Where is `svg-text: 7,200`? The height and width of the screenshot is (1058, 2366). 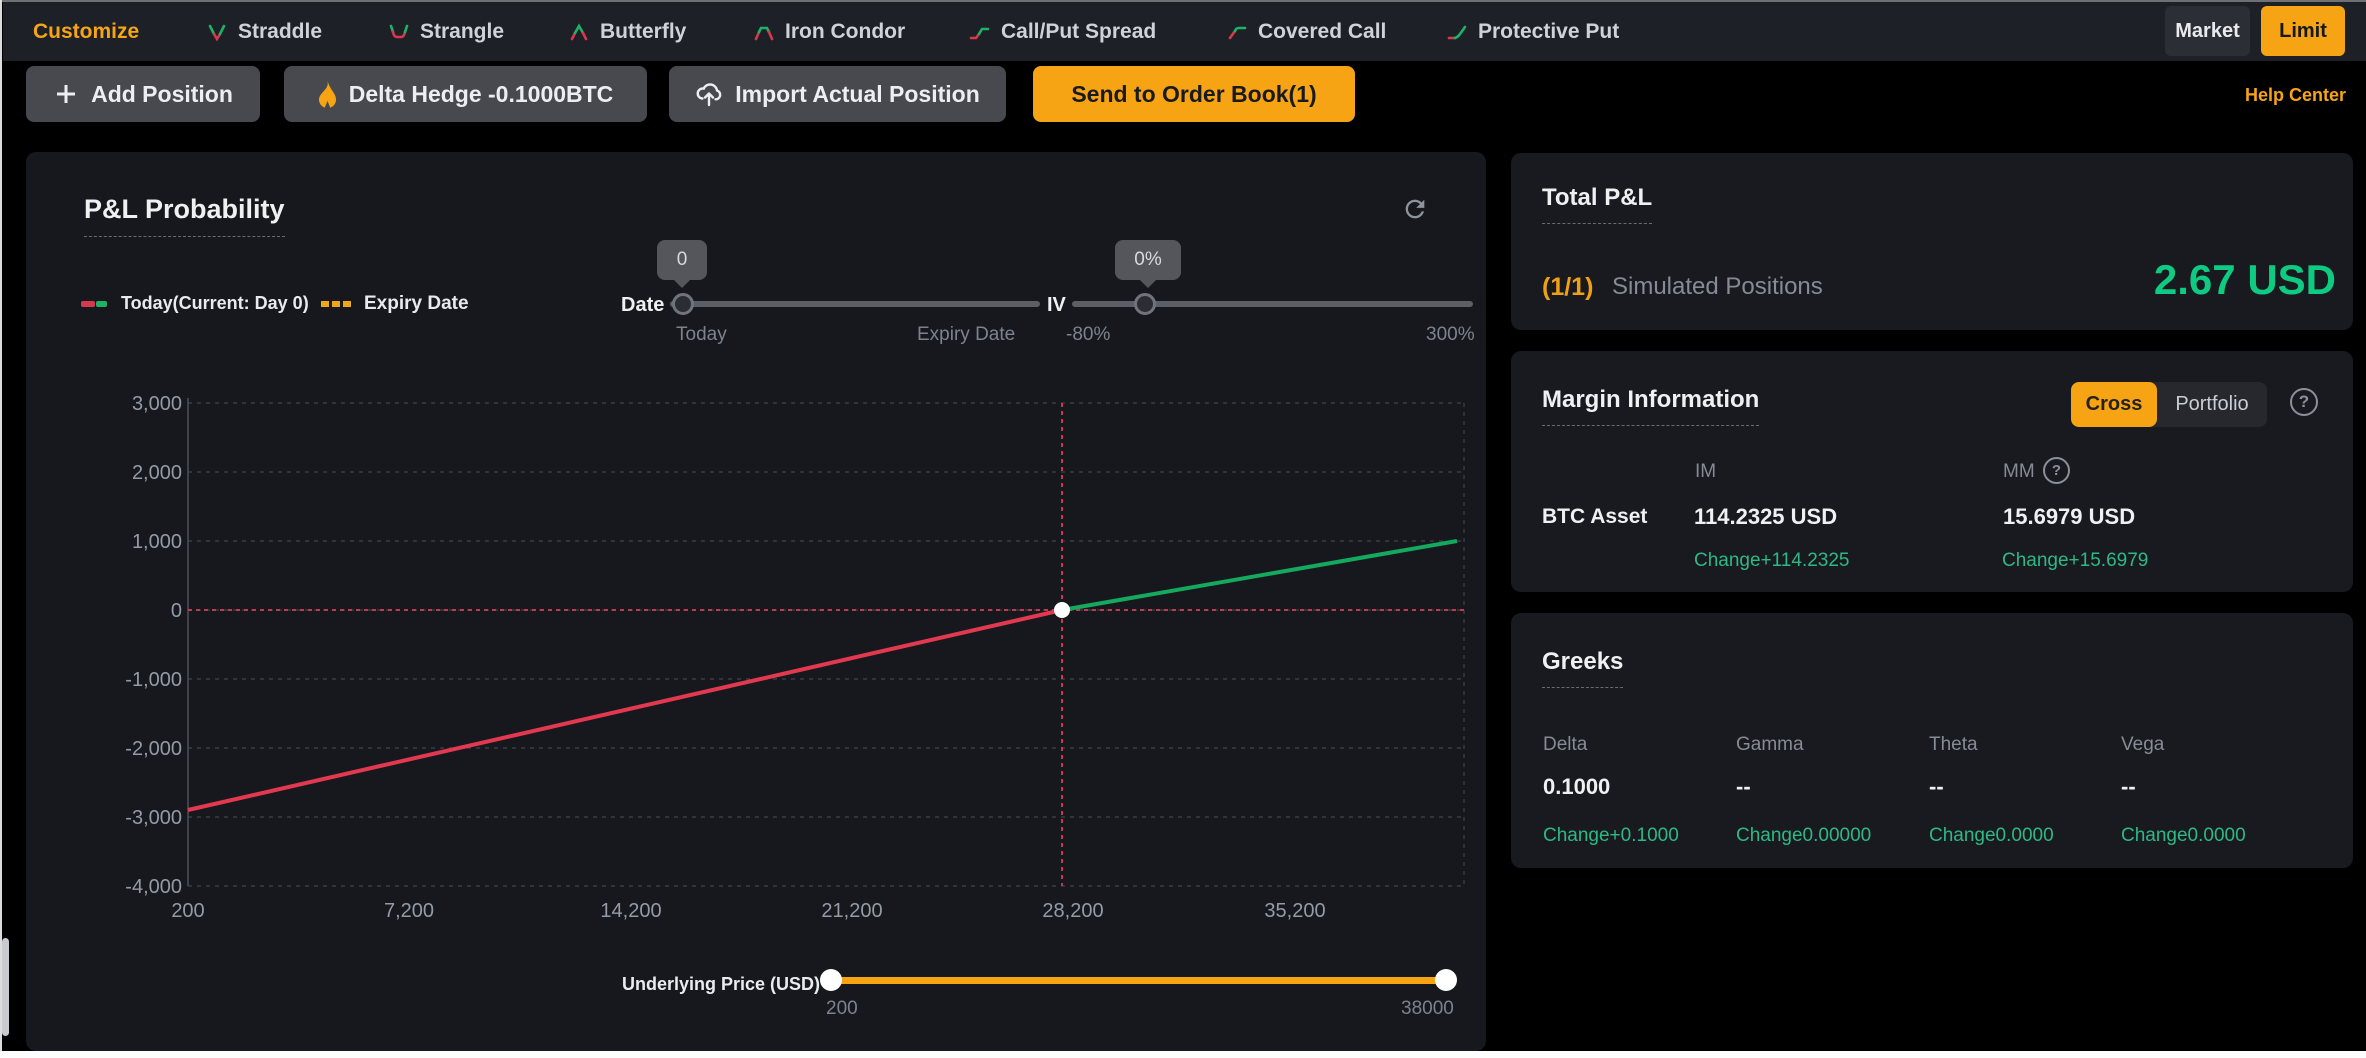 svg-text: 7,200 is located at coordinates (409, 911).